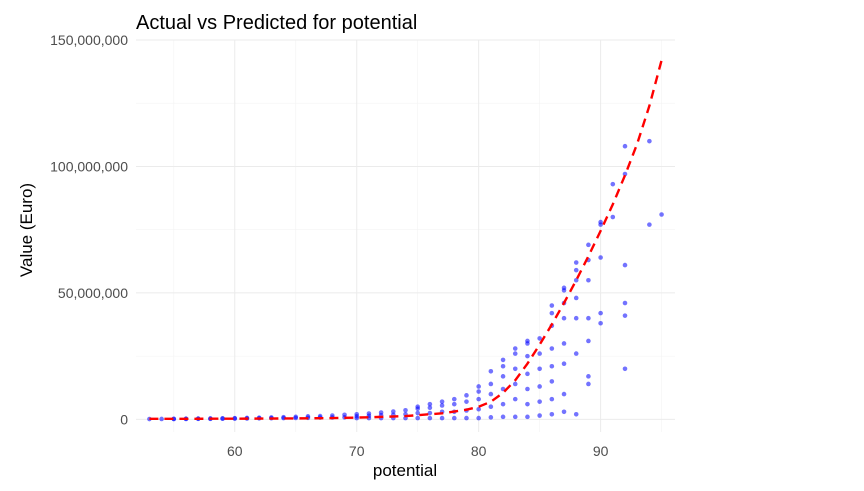  Describe the element at coordinates (89, 166) in the screenshot. I see `y-tick-label: 100,000,000` at that location.